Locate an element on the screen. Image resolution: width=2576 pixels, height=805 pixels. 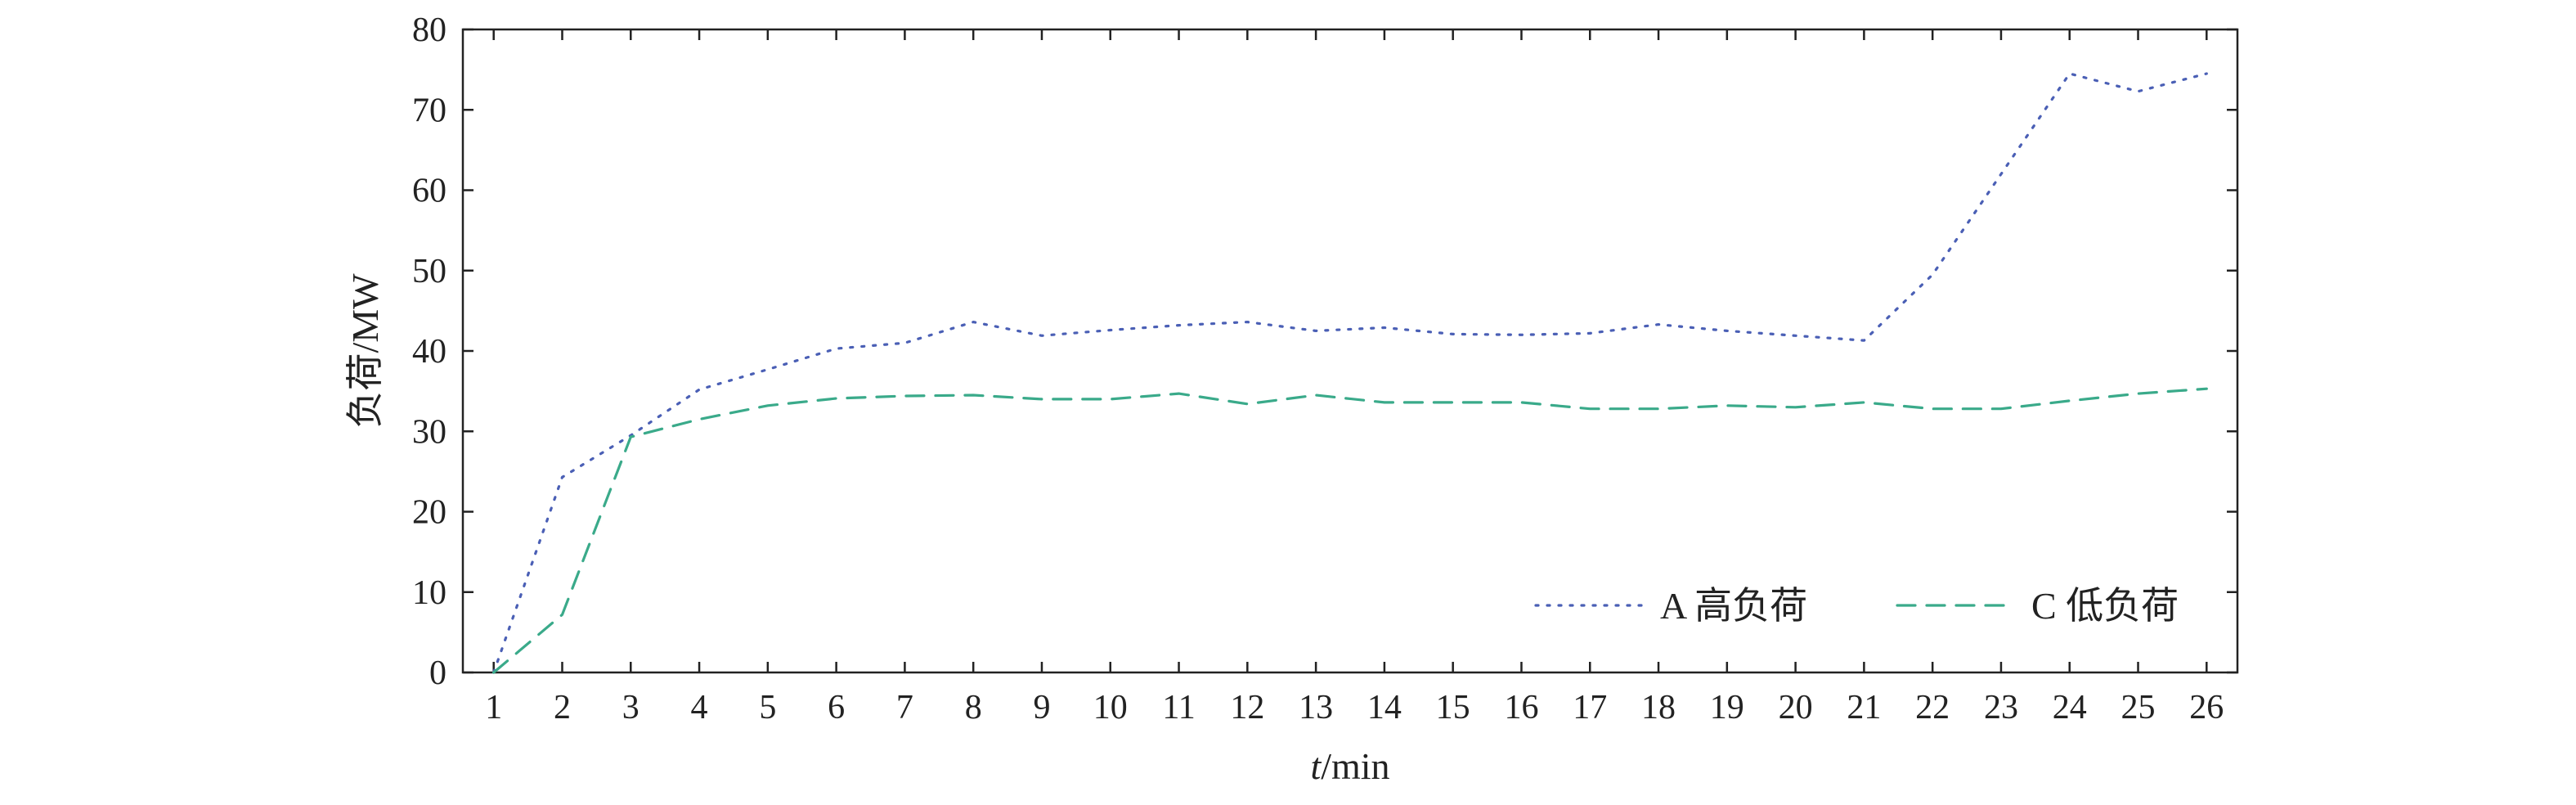
x-tick-label: 12 is located at coordinates (1247, 707).